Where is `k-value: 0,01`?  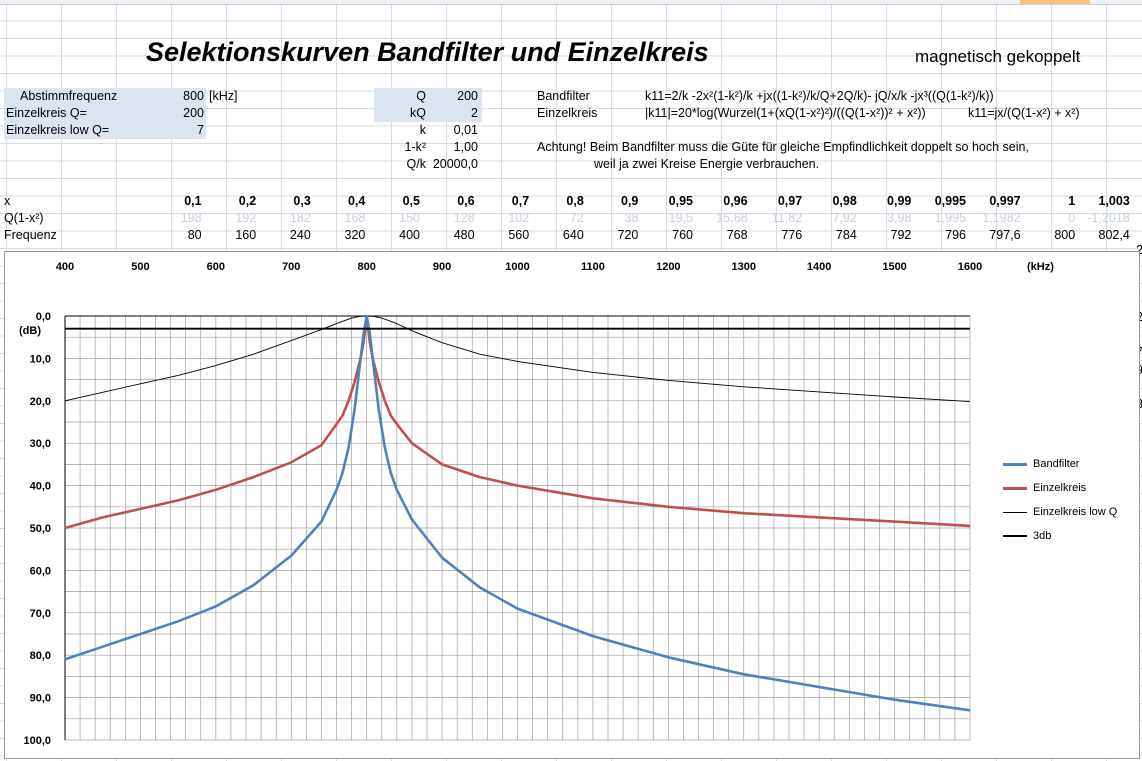
k-value: 0,01 is located at coordinates (465, 130).